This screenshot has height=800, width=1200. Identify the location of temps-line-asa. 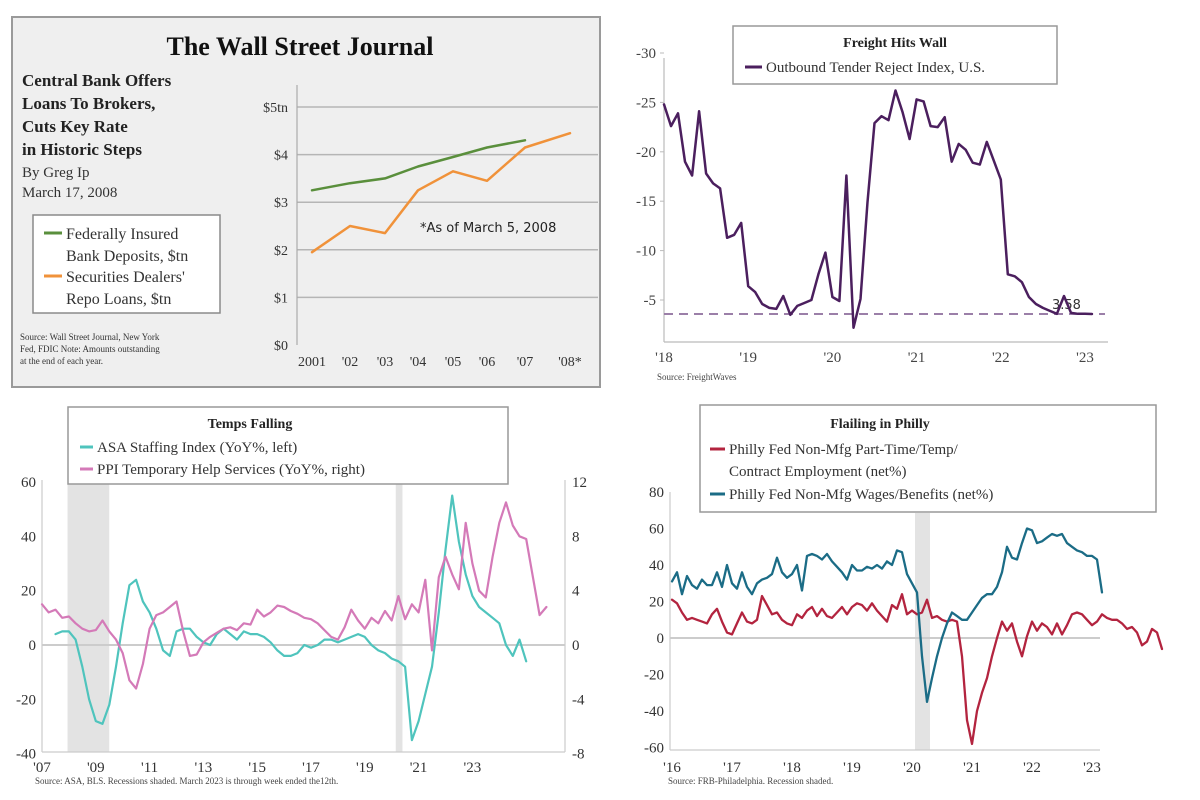
(291, 618).